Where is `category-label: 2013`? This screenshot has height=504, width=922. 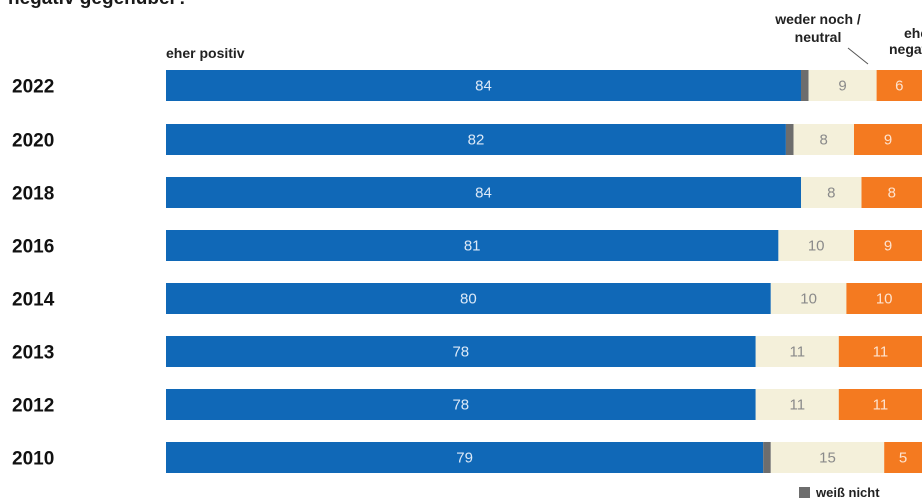
category-label: 2013 is located at coordinates (33, 353).